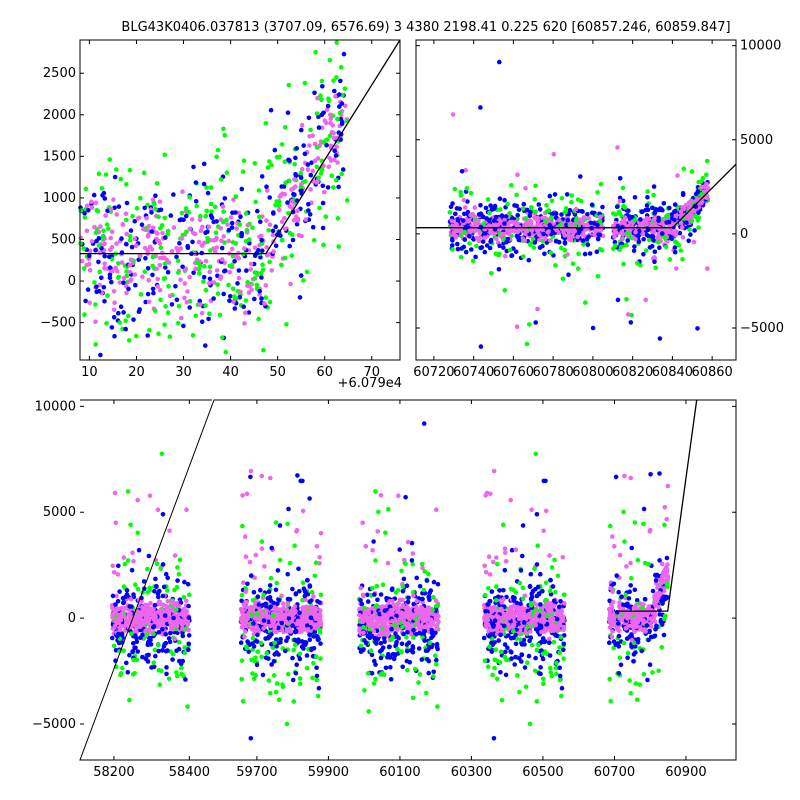 Image resolution: width=800 pixels, height=800 pixels. What do you see at coordinates (59, 115) in the screenshot?
I see `y-tick-label: 2000` at bounding box center [59, 115].